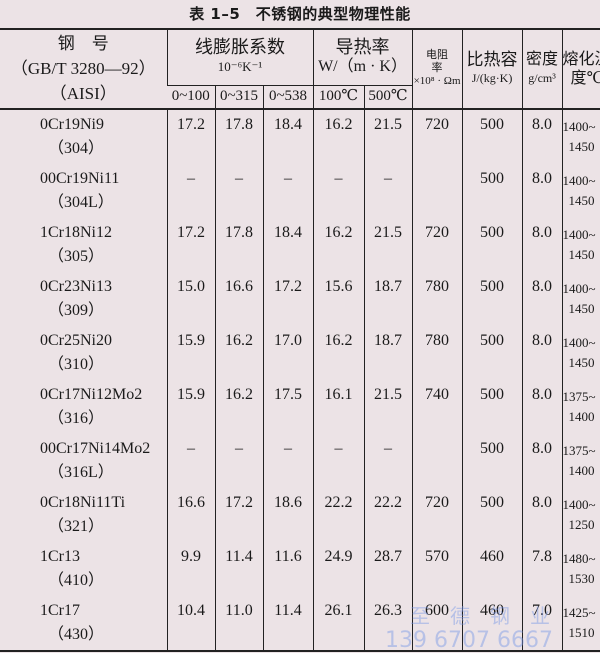 Image resolution: width=600 pixels, height=653 pixels. What do you see at coordinates (581, 416) in the screenshot?
I see `melting-high: 1400` at bounding box center [581, 416].